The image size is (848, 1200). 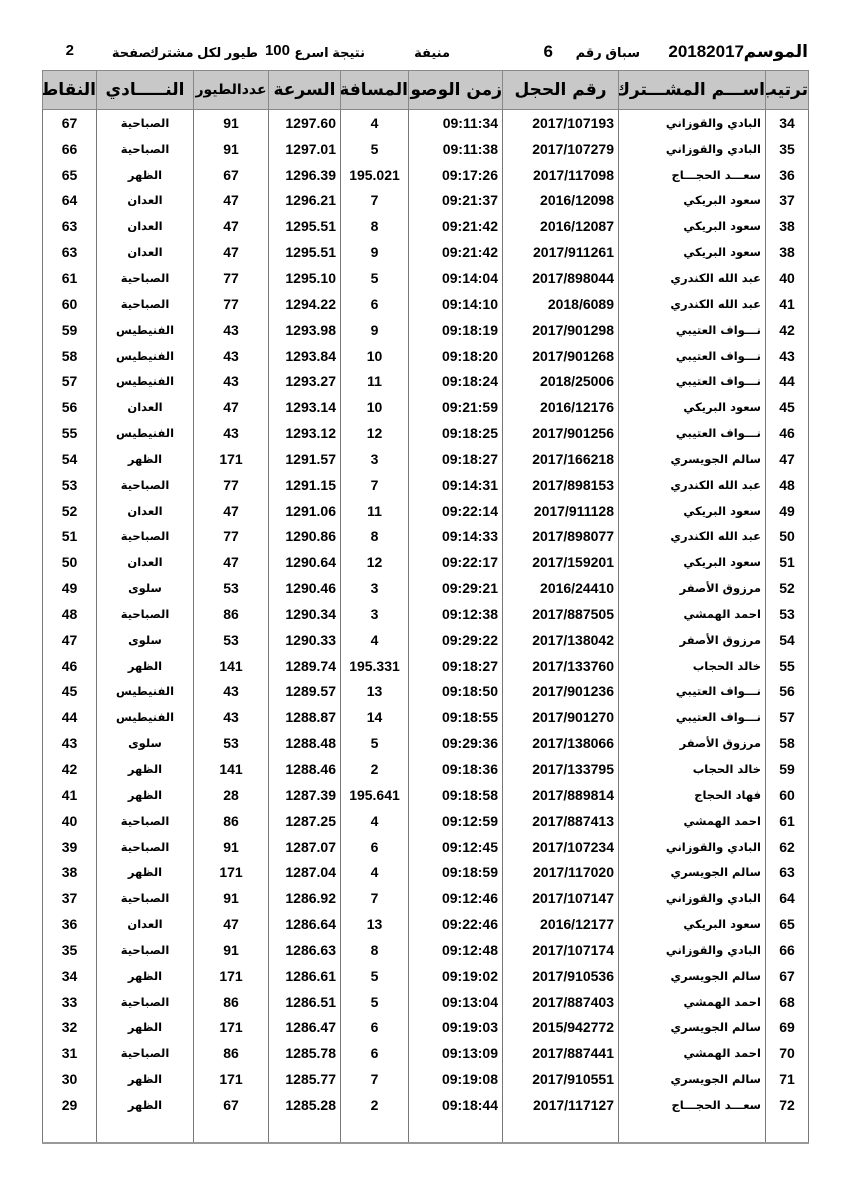 What do you see at coordinates (692, 846) in the screenshot?
I see `cell-participant: البادي والقوزاني` at bounding box center [692, 846].